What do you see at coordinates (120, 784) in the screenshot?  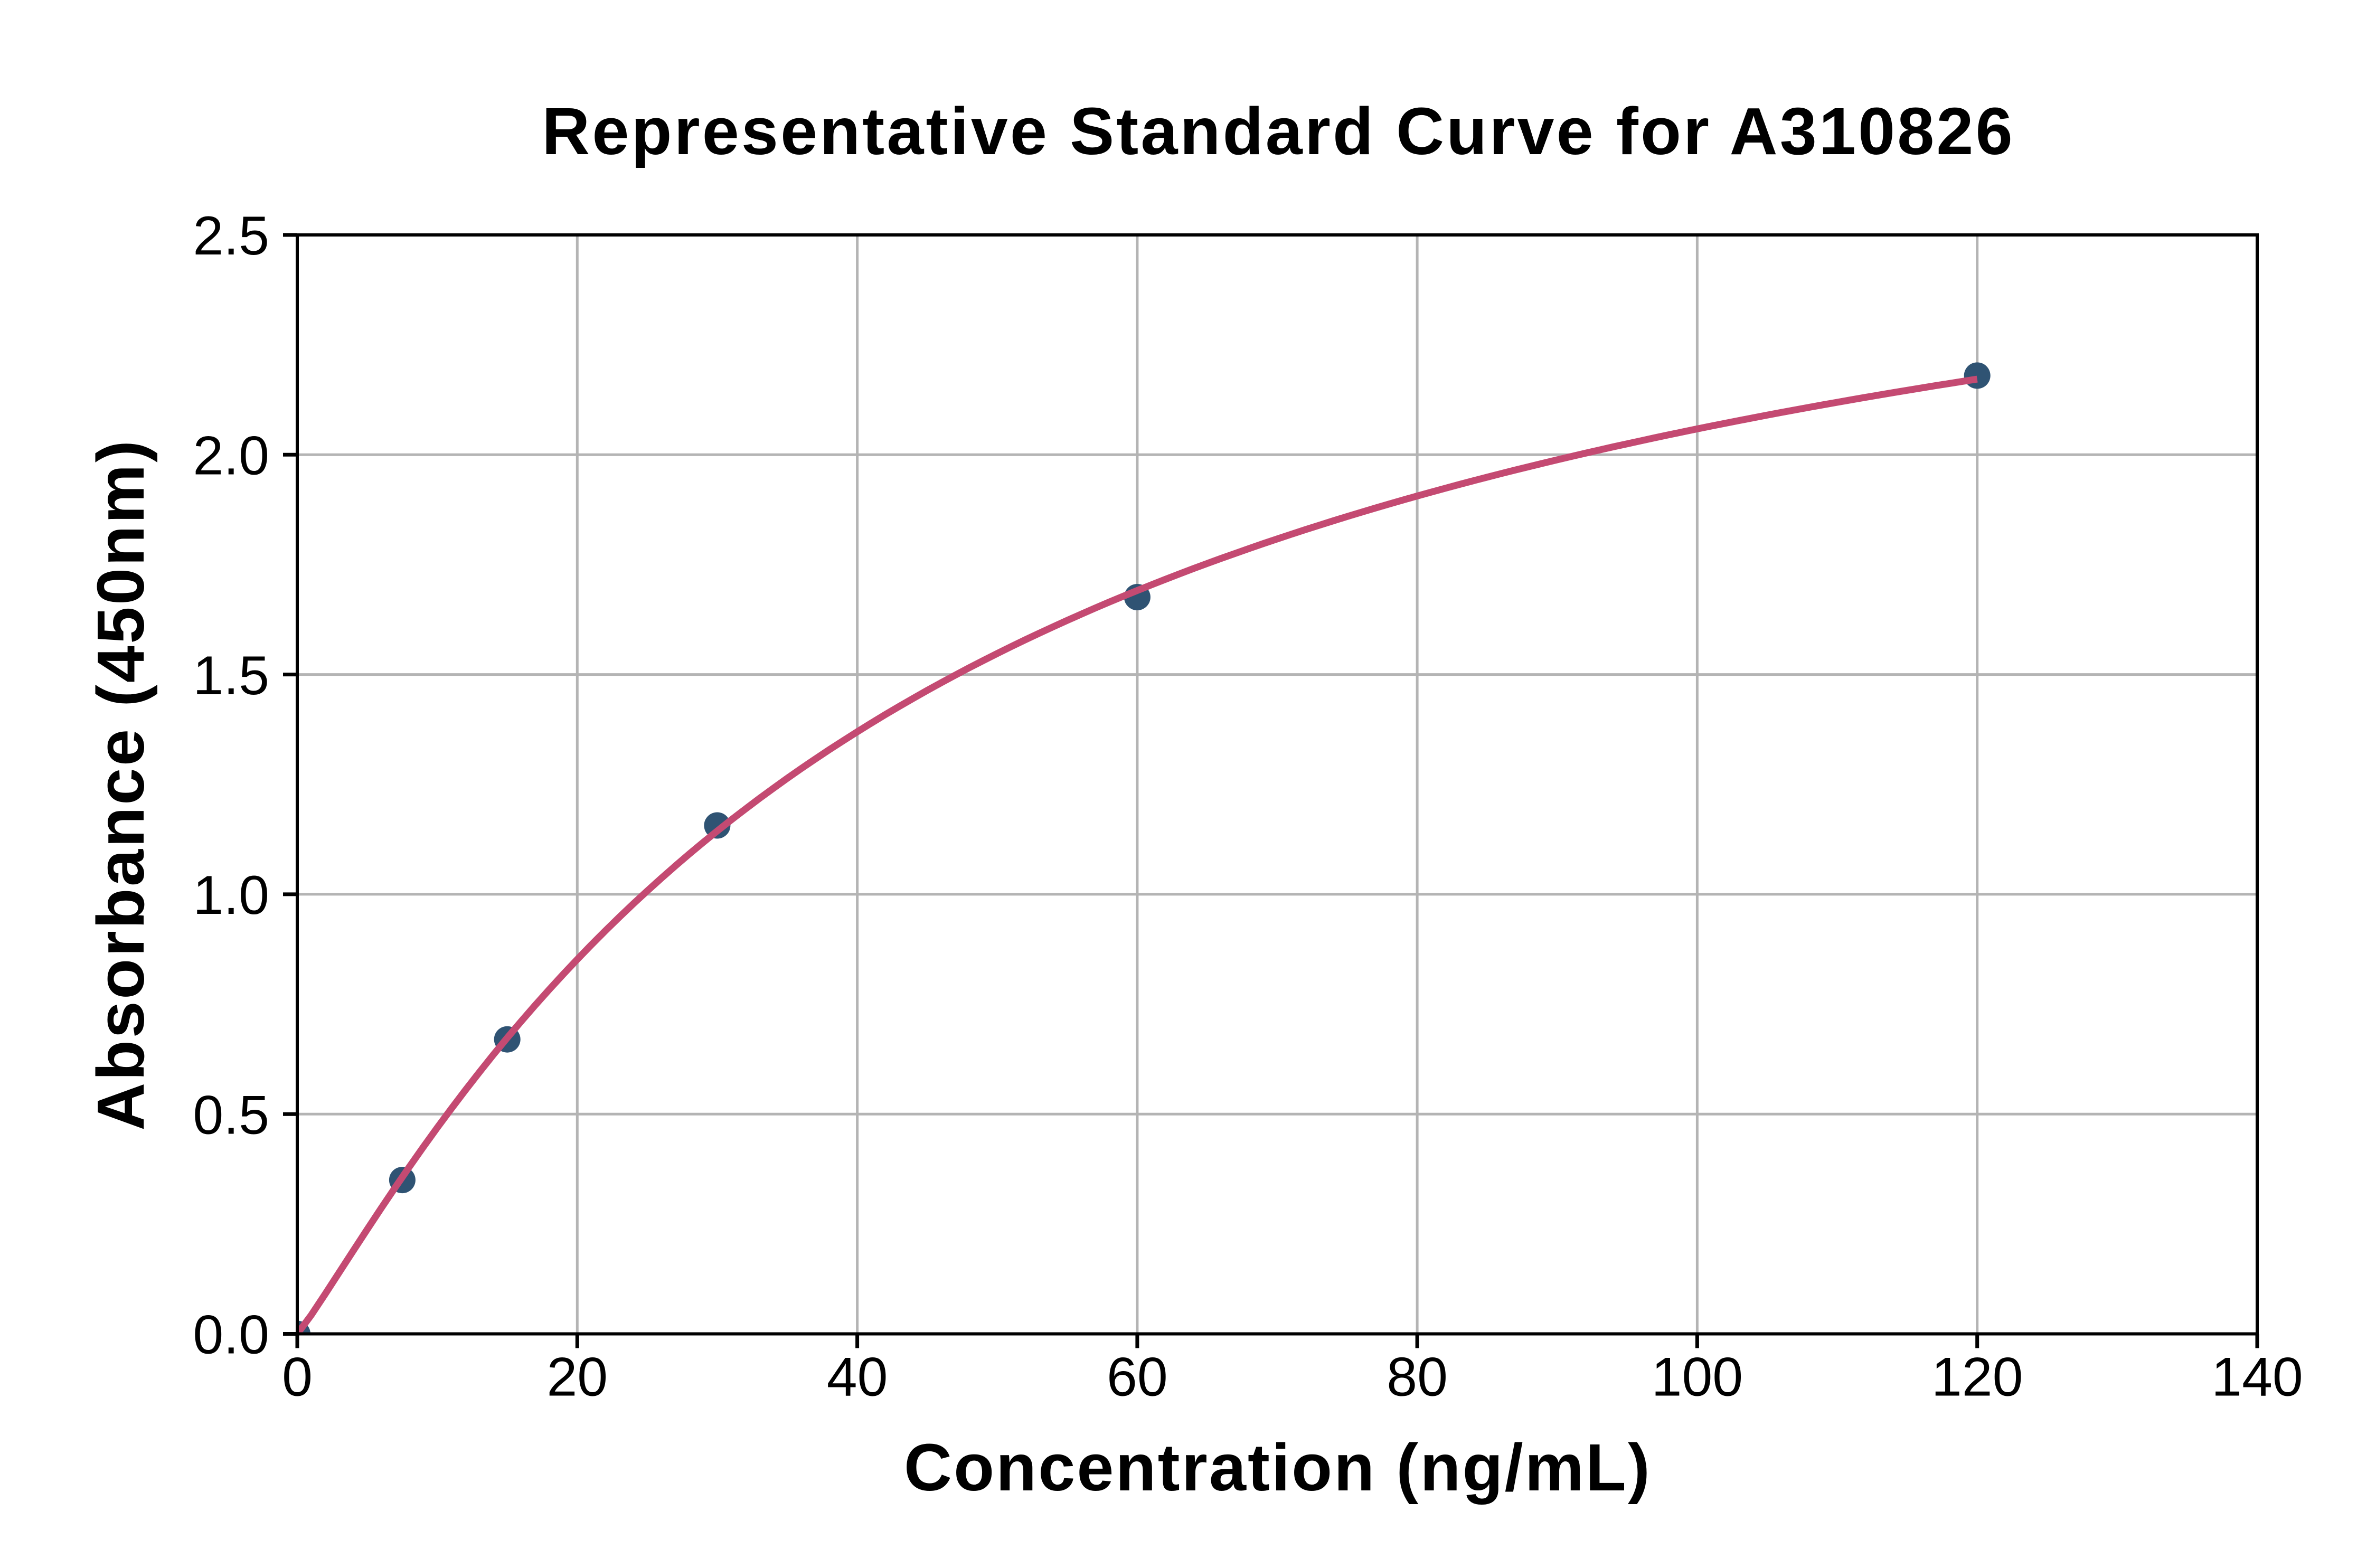 I see `svg-text: Absorbance (450nm)` at bounding box center [120, 784].